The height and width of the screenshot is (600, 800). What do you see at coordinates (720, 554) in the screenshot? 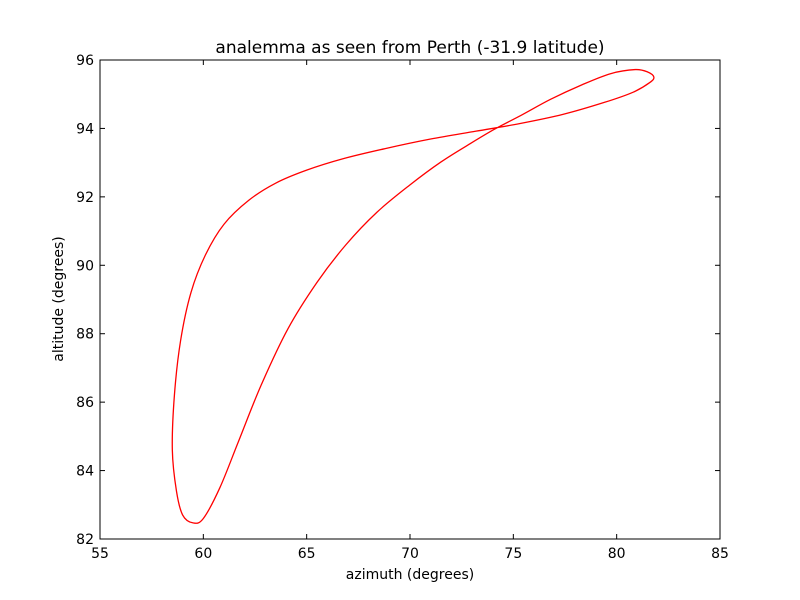
I see `x-tick-label: 85` at bounding box center [720, 554].